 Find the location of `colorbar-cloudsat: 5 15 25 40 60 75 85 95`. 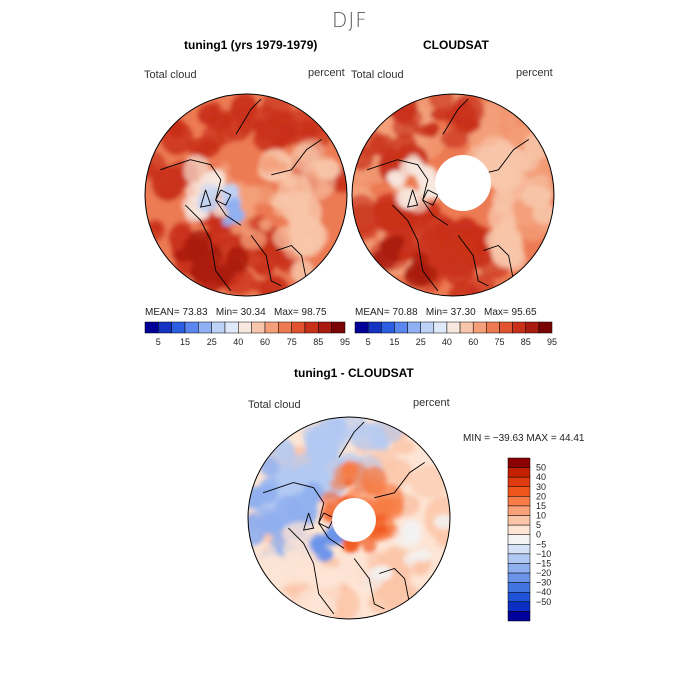

colorbar-cloudsat: 5 15 25 40 60 75 85 95 is located at coordinates (455, 334).